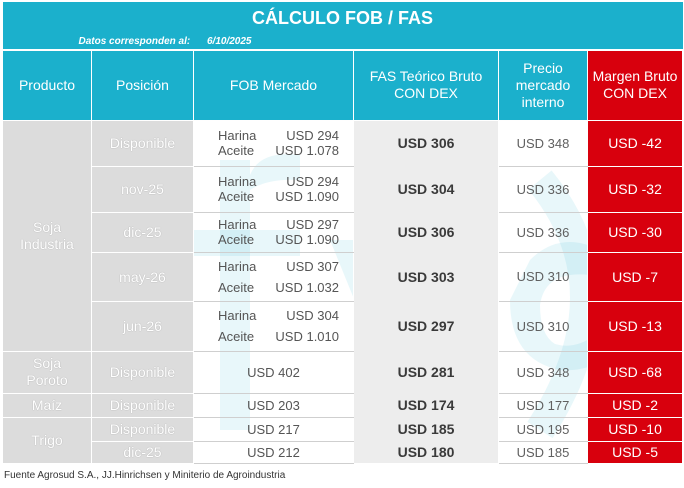 This screenshot has width=684, height=488. Describe the element at coordinates (273, 143) in the screenshot. I see `fob-cell: Harina USD 294 Aceite USD 1.078` at that location.